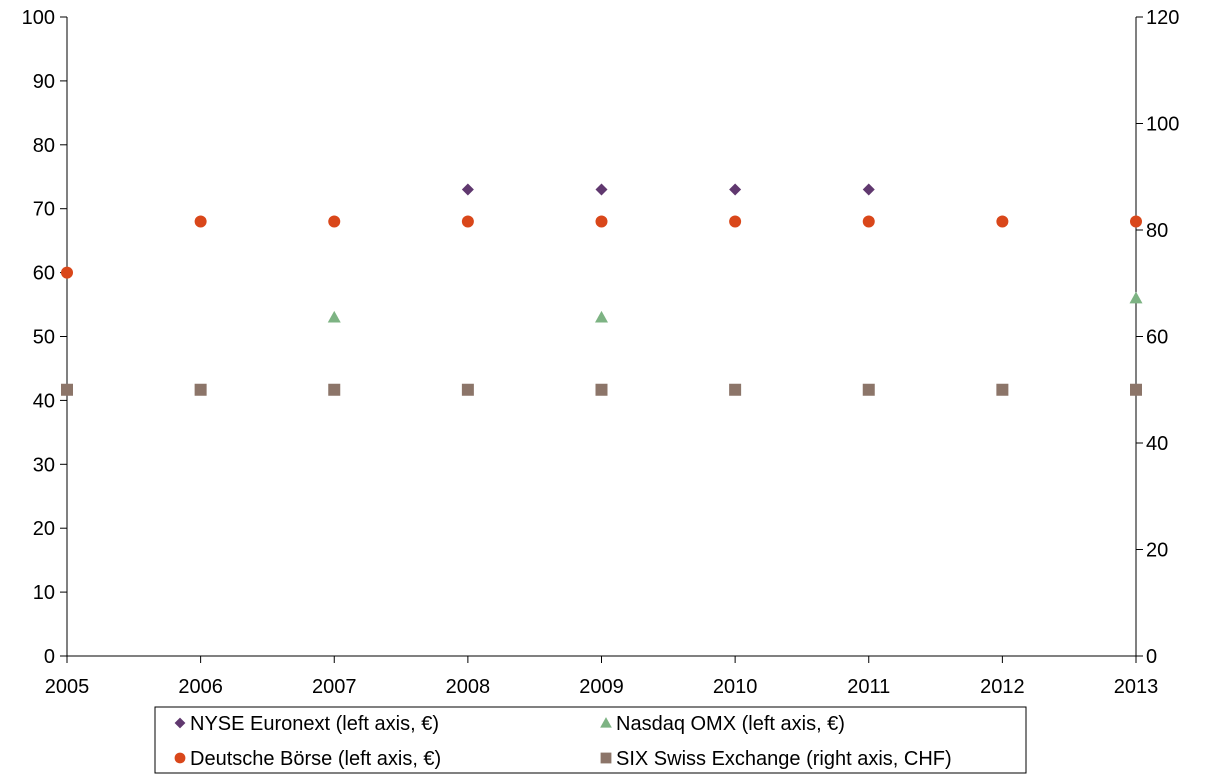 The image size is (1216, 776). Describe the element at coordinates (49, 657) in the screenshot. I see `left-y-tick-label: 0` at that location.